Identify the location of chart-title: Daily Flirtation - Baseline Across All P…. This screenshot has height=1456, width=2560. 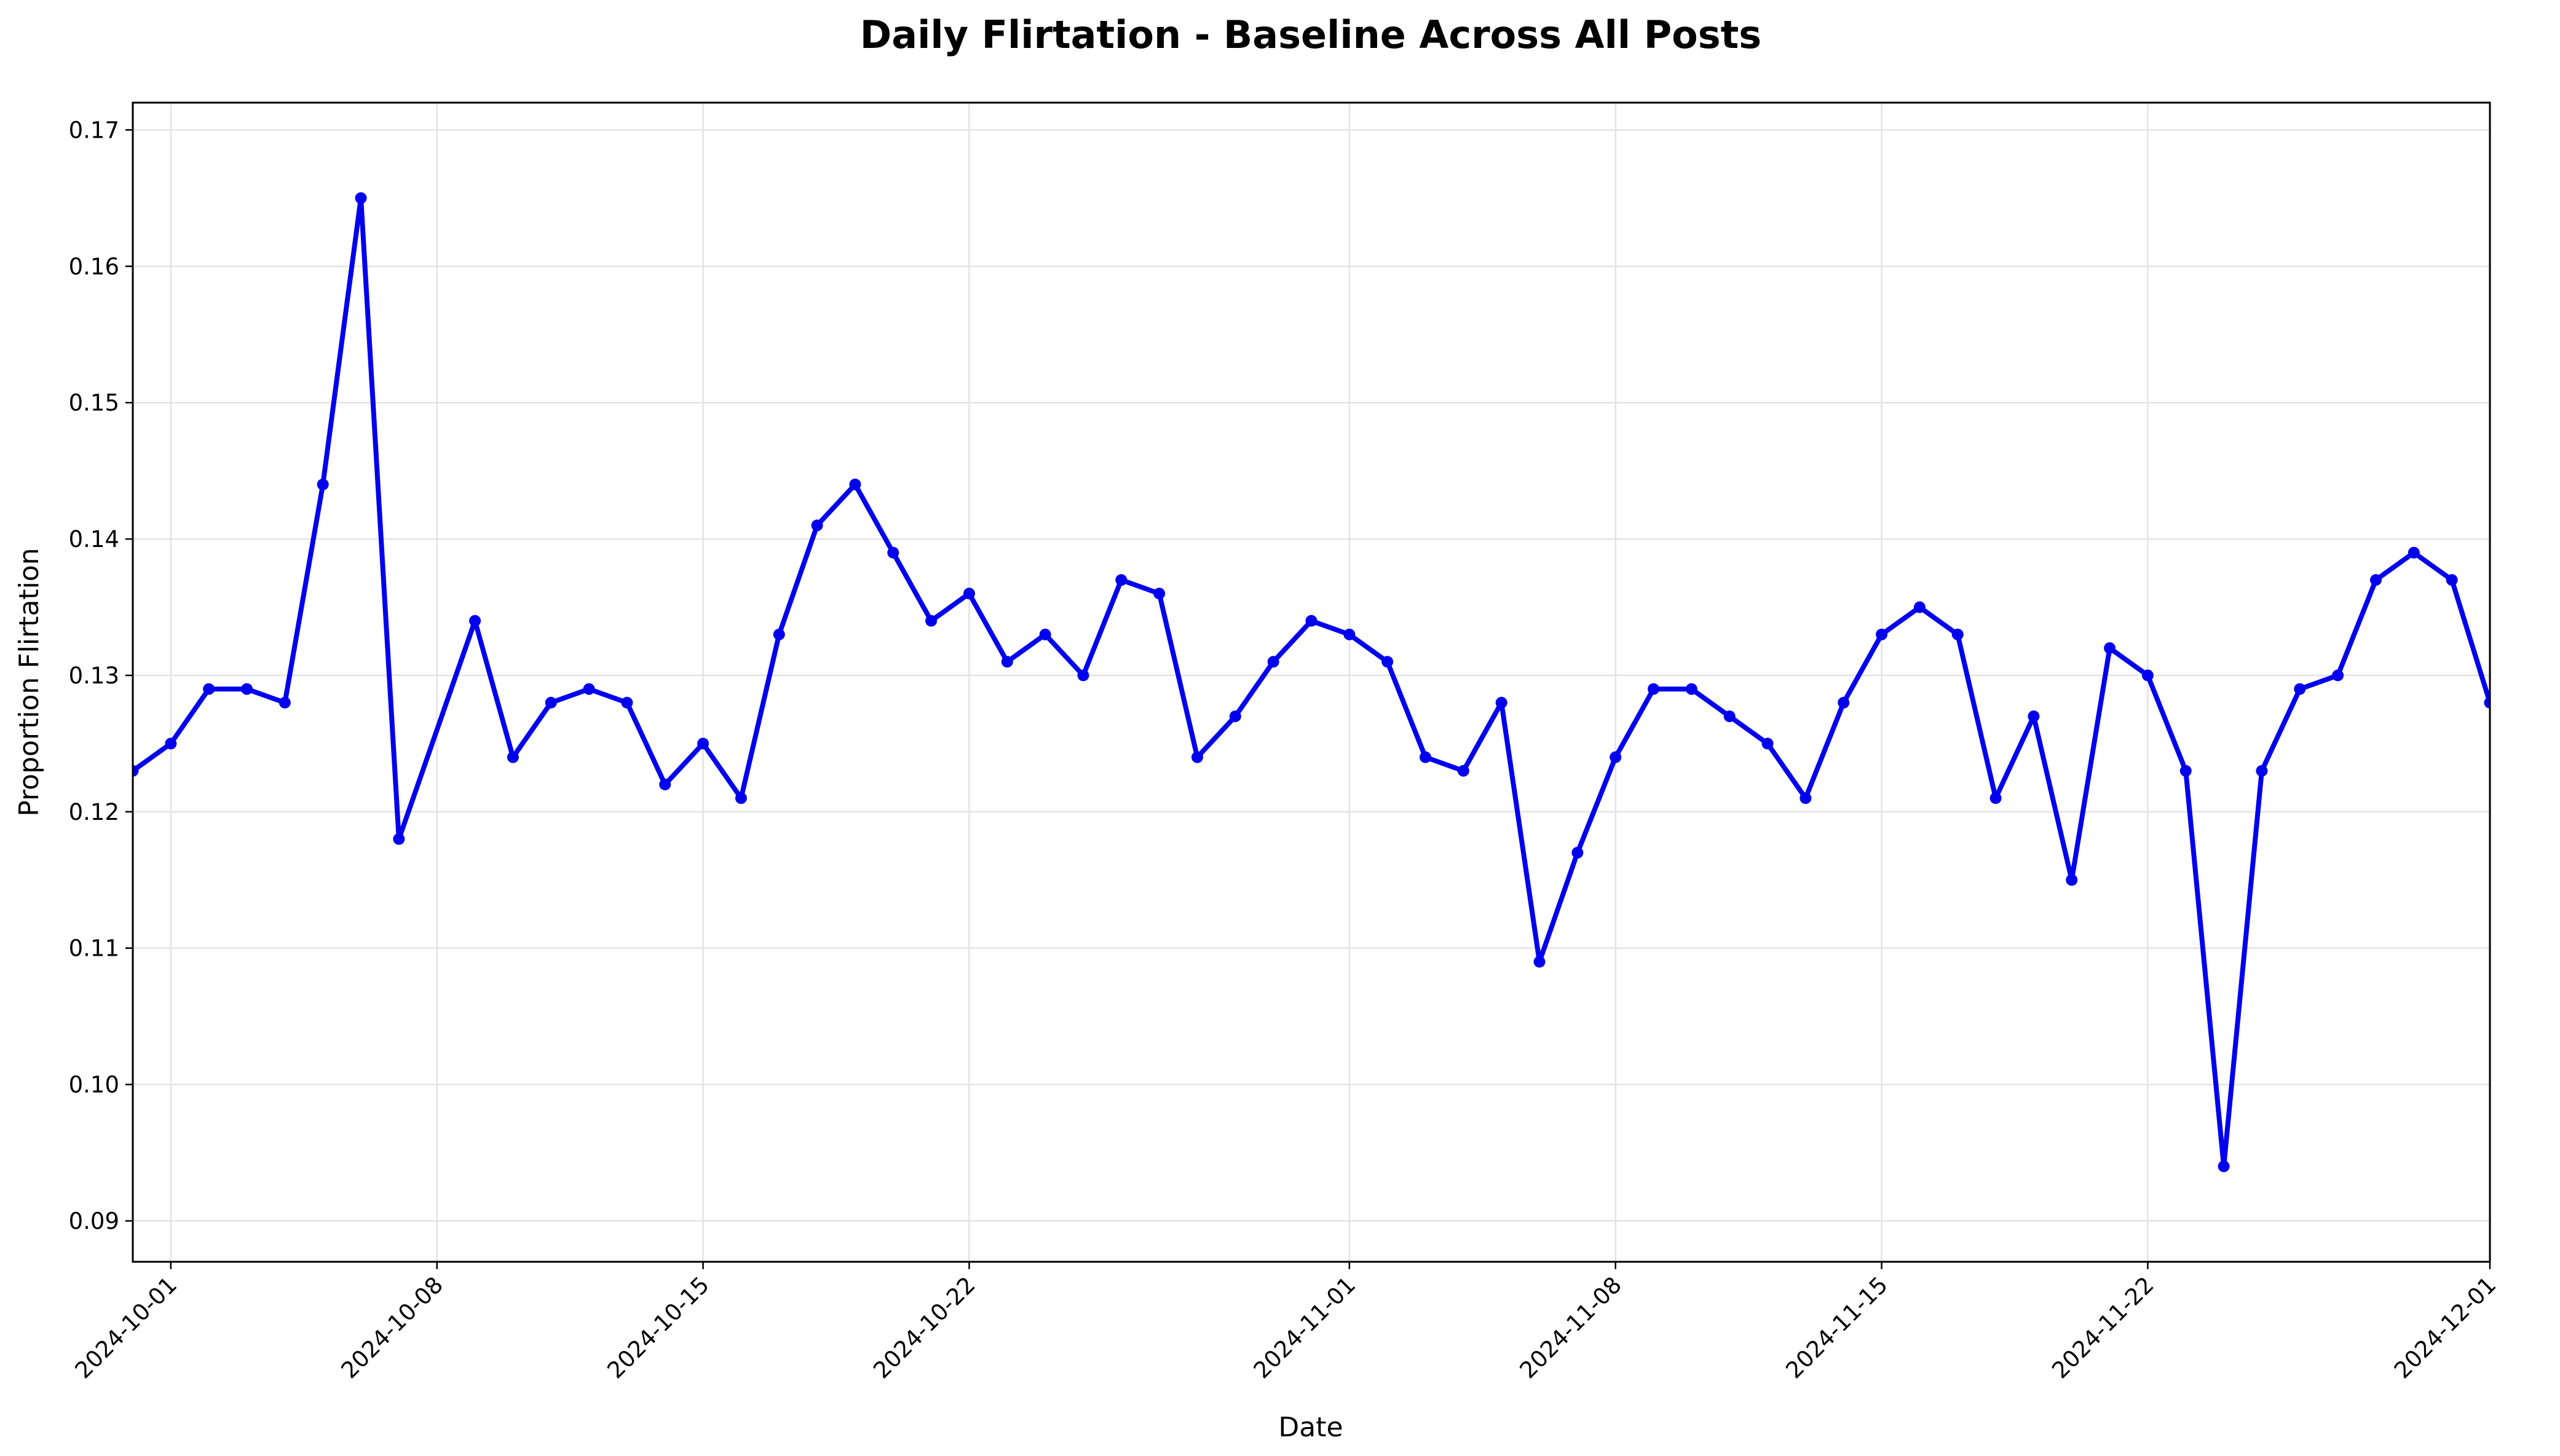
(1310, 34).